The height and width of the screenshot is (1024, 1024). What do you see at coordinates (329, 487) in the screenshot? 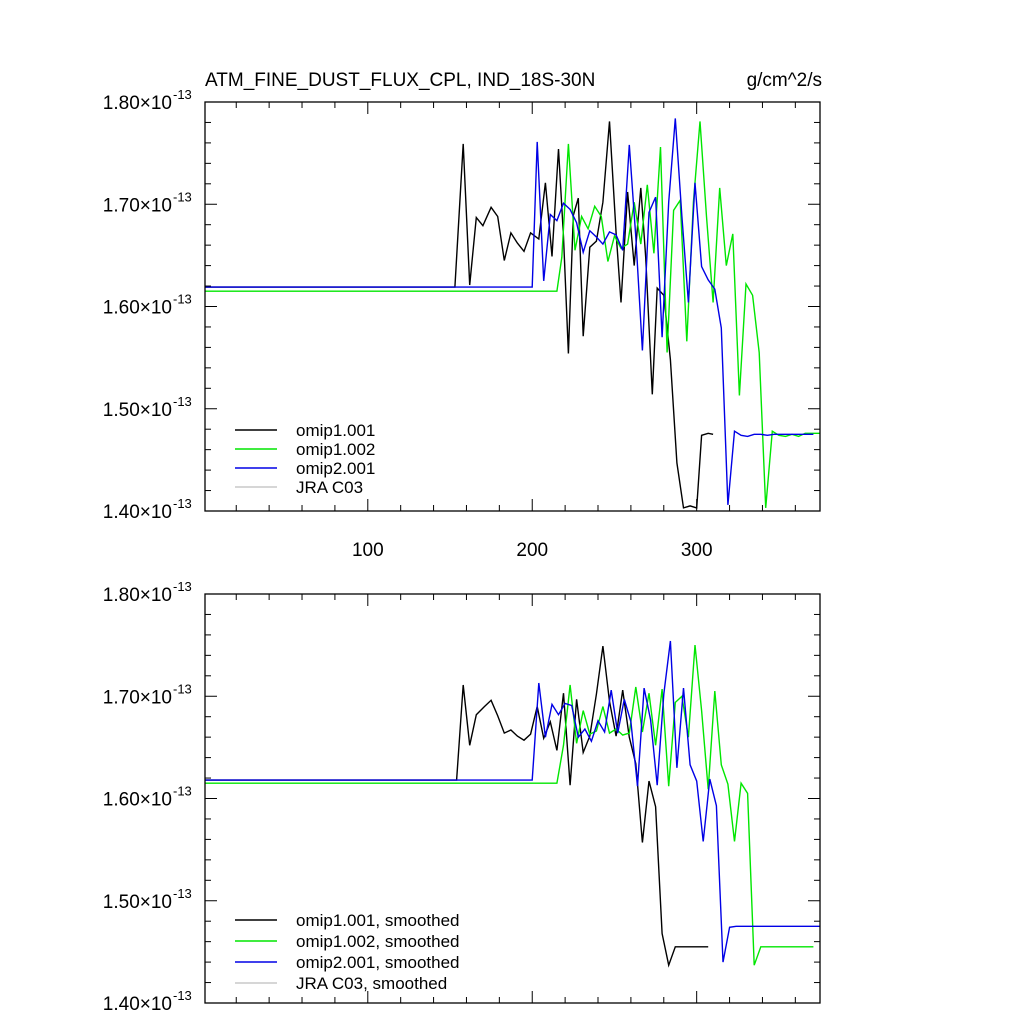
I see `legend-label: JRA C03` at bounding box center [329, 487].